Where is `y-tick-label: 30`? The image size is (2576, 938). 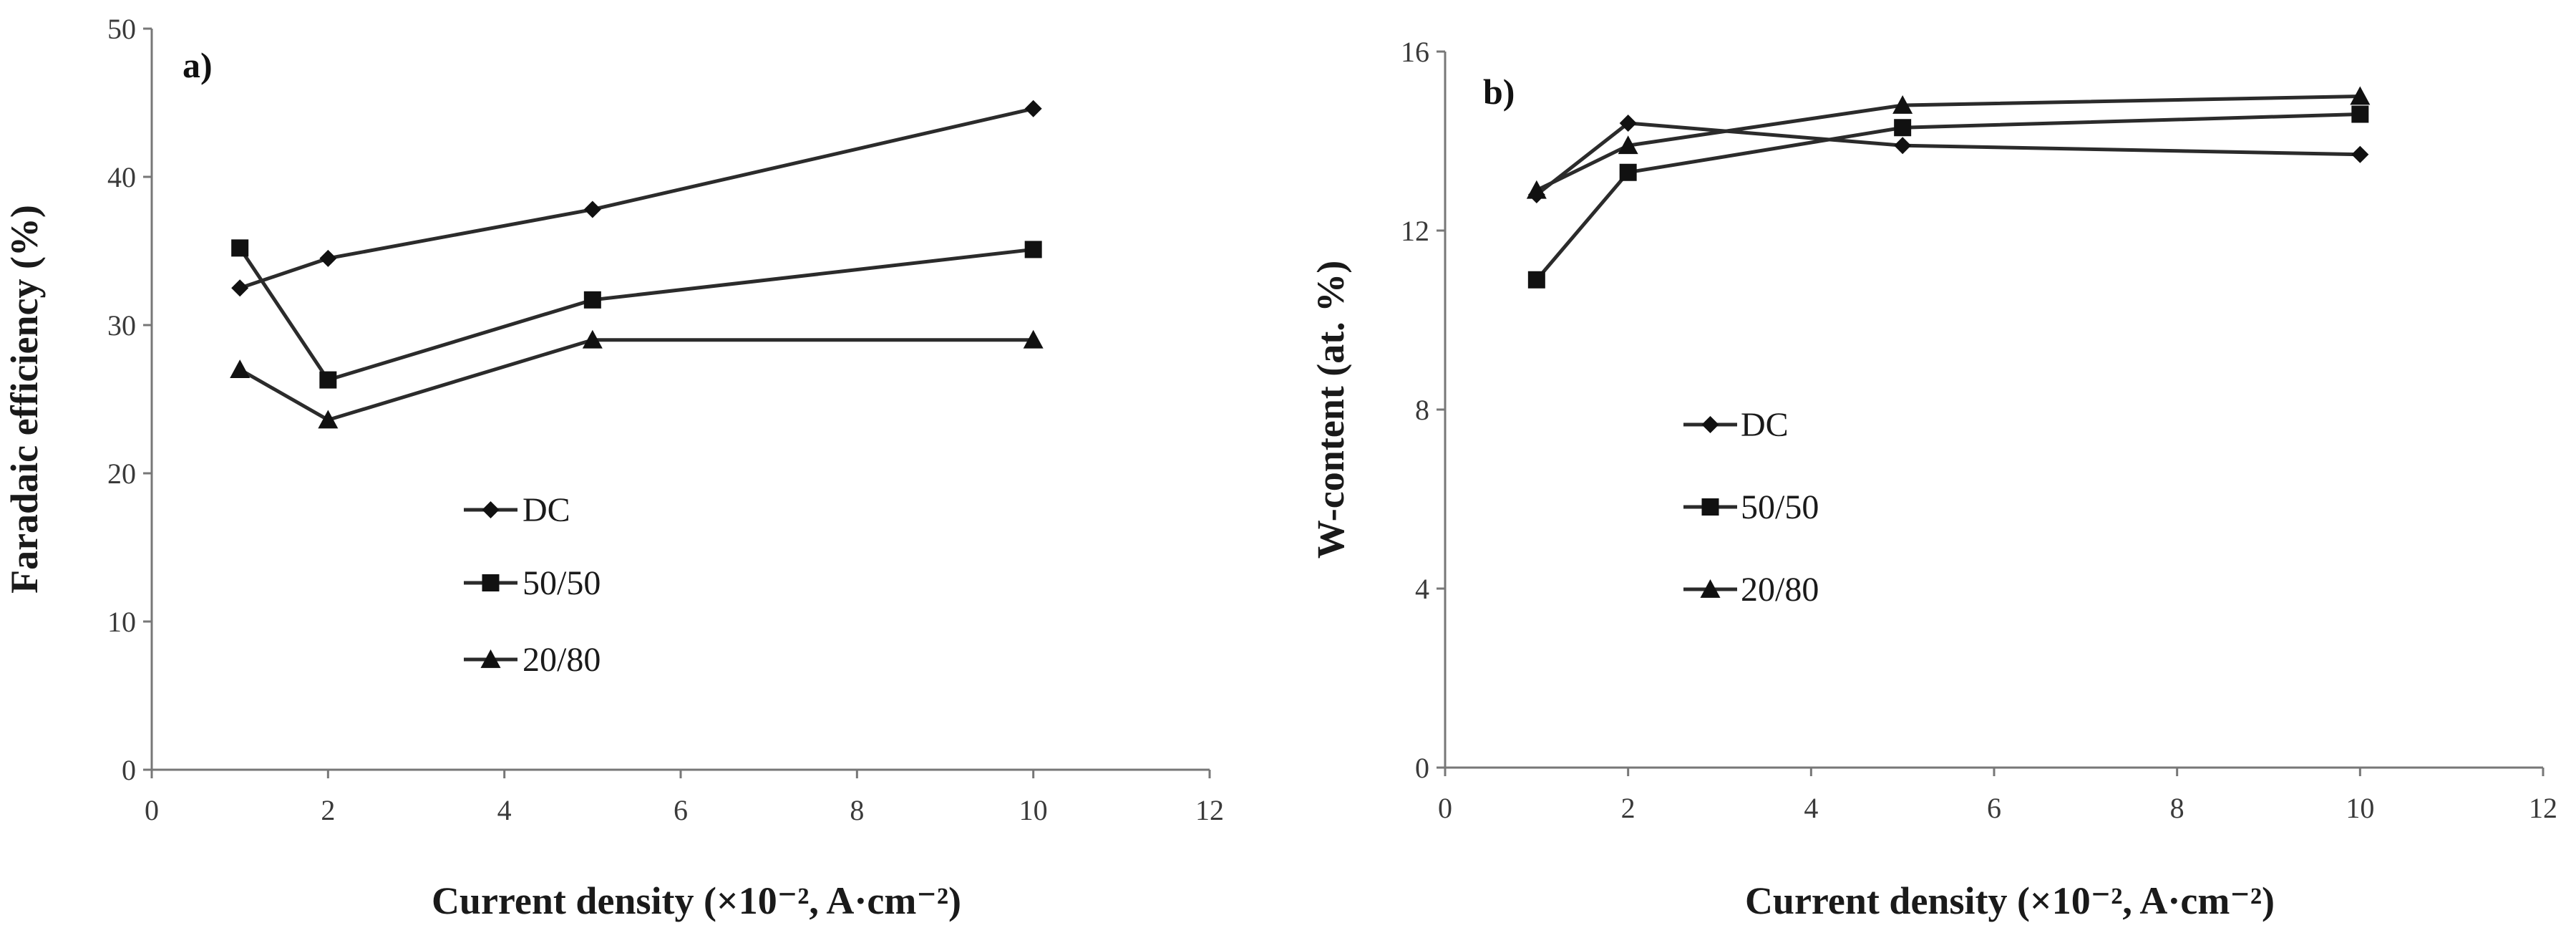
y-tick-label: 30 is located at coordinates (121, 325).